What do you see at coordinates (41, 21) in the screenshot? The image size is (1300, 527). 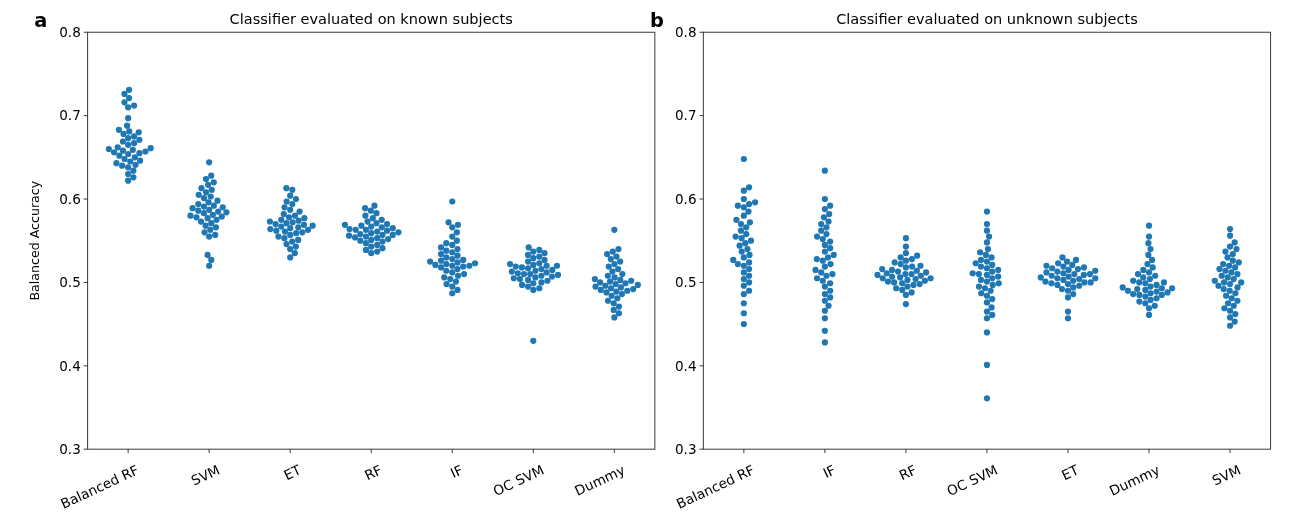 I see `text: a` at bounding box center [41, 21].